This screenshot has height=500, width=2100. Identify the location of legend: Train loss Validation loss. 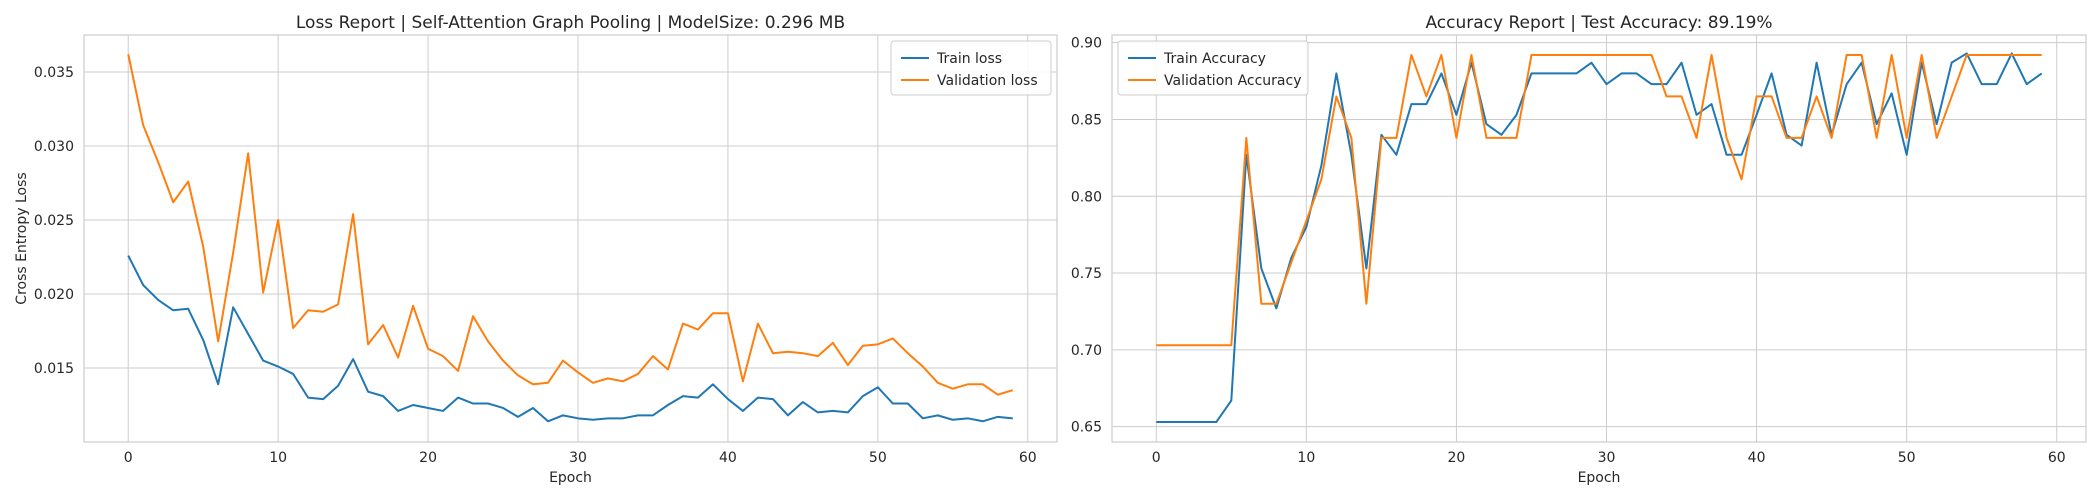
(971, 68).